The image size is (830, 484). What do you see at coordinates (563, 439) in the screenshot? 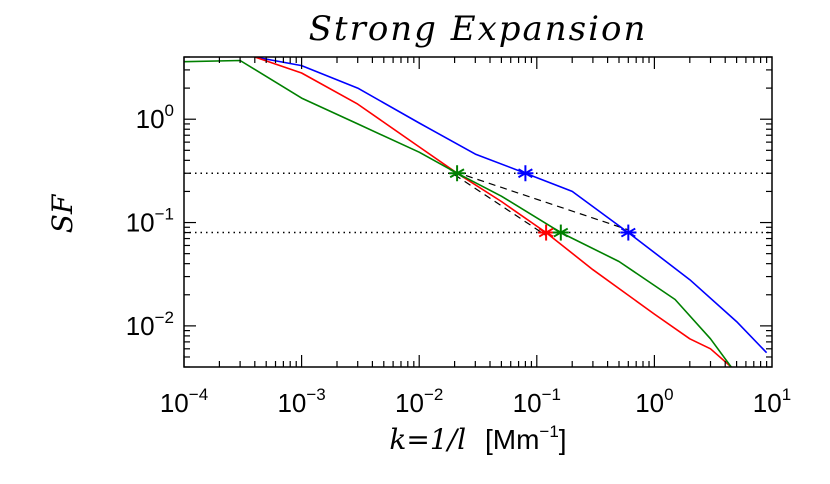
I see `x-axis-unit-close: ]` at bounding box center [563, 439].